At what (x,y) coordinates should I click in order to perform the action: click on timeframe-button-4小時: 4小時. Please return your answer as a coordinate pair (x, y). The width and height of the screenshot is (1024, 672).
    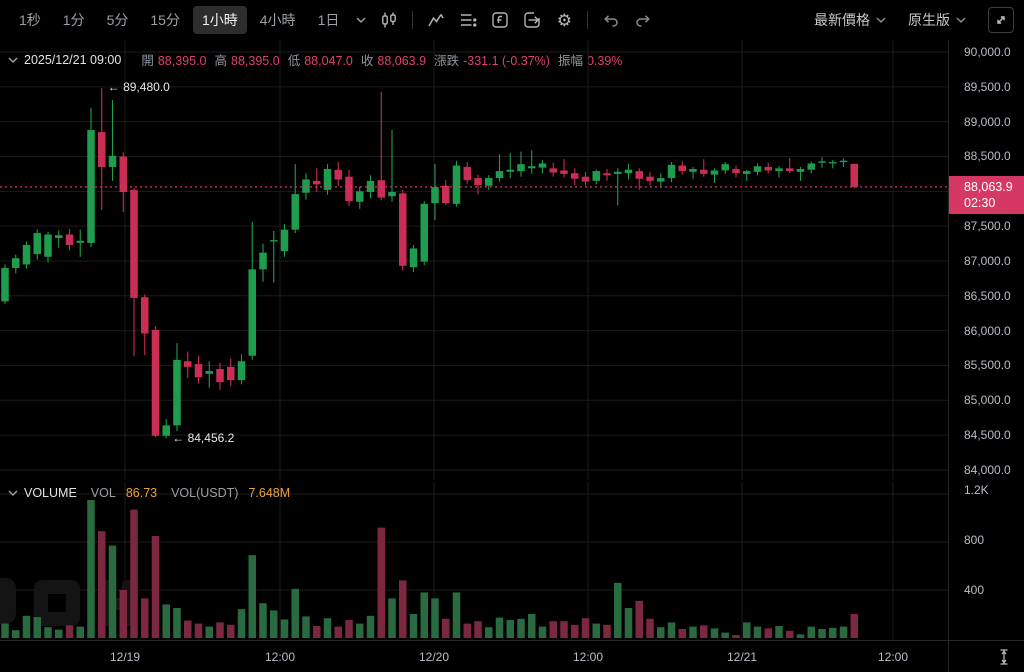
    Looking at the image, I should click on (278, 20).